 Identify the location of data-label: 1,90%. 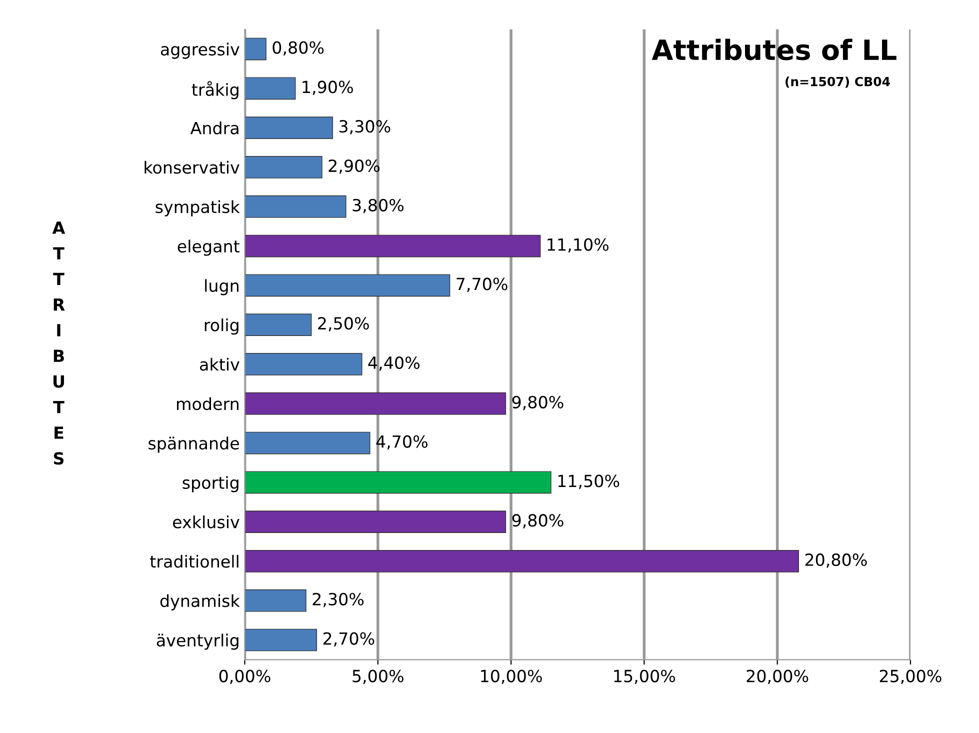
(327, 87).